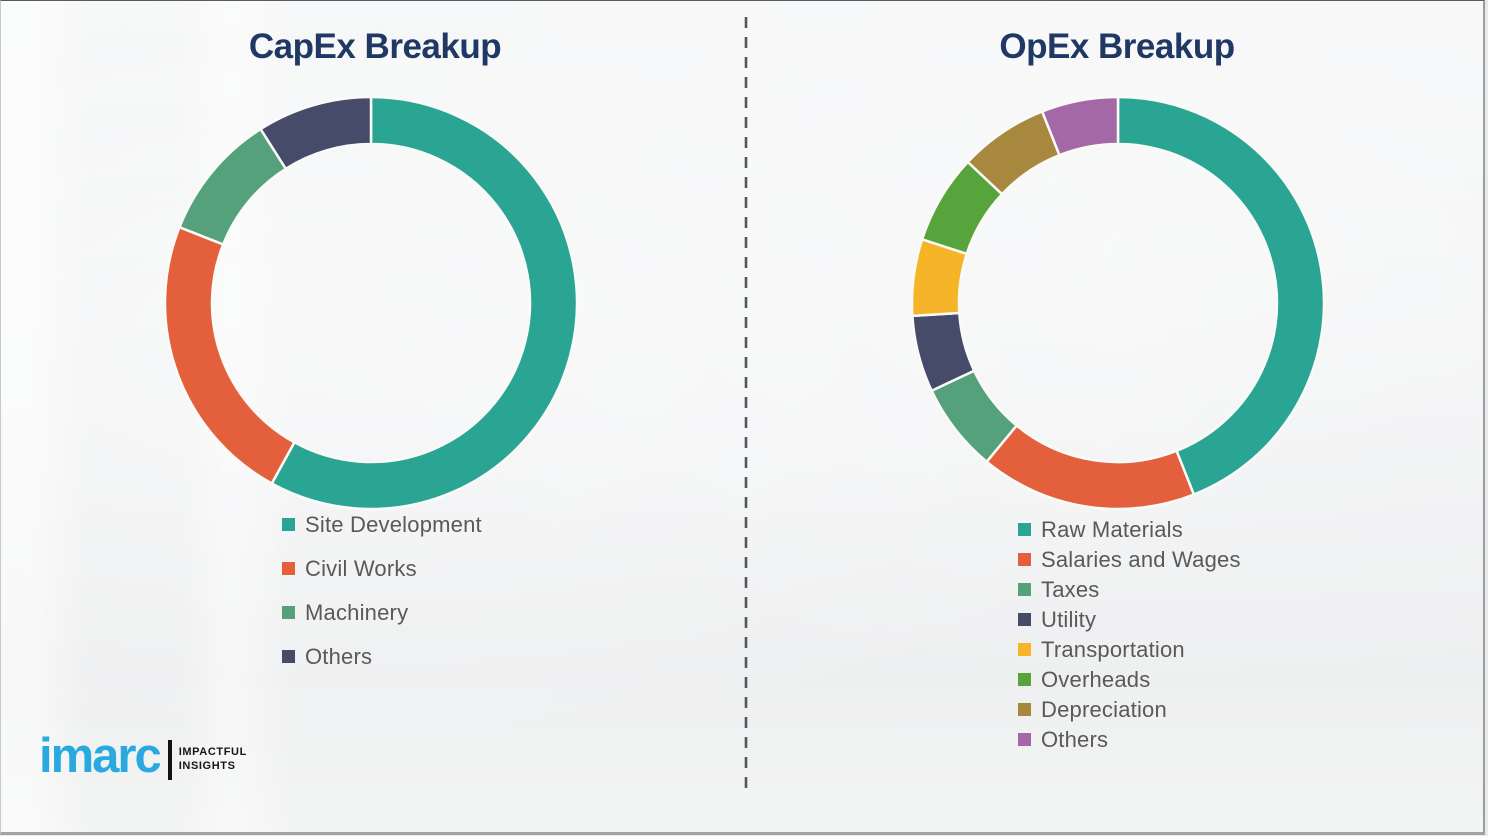 The width and height of the screenshot is (1488, 836). I want to click on legend-label: Raw Materials, so click(1112, 529).